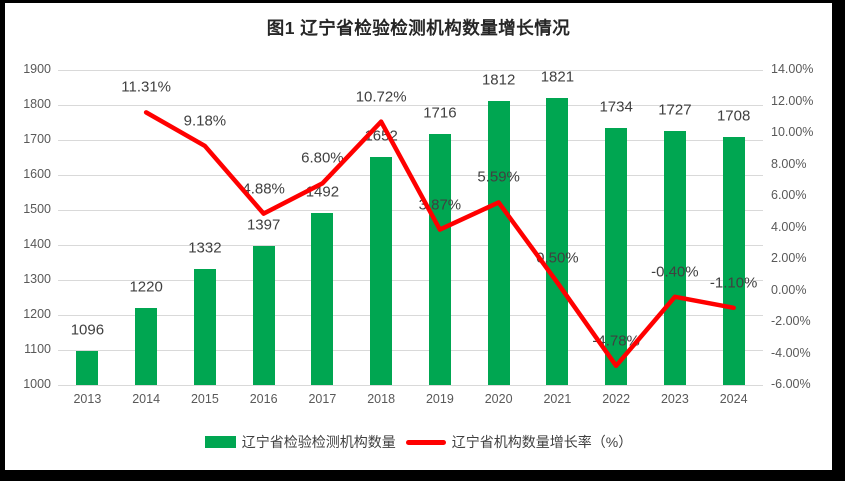  I want to click on bar-value-label-2023: 1727, so click(675, 110).